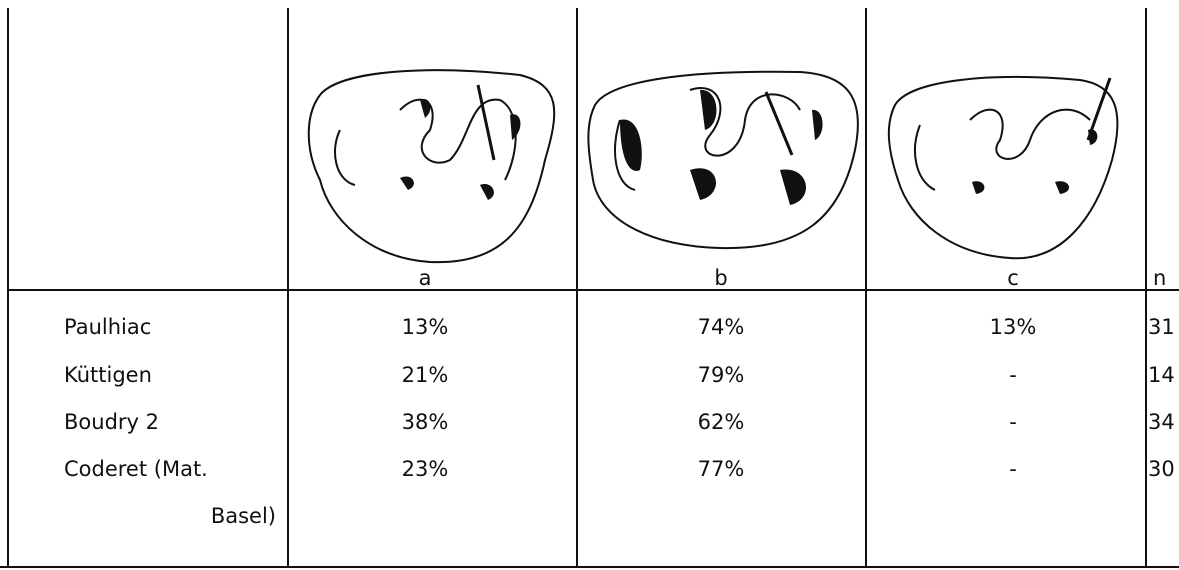 This screenshot has width=1179, height=570. Describe the element at coordinates (431, 166) in the screenshot. I see `tooth-drawing-a` at that location.